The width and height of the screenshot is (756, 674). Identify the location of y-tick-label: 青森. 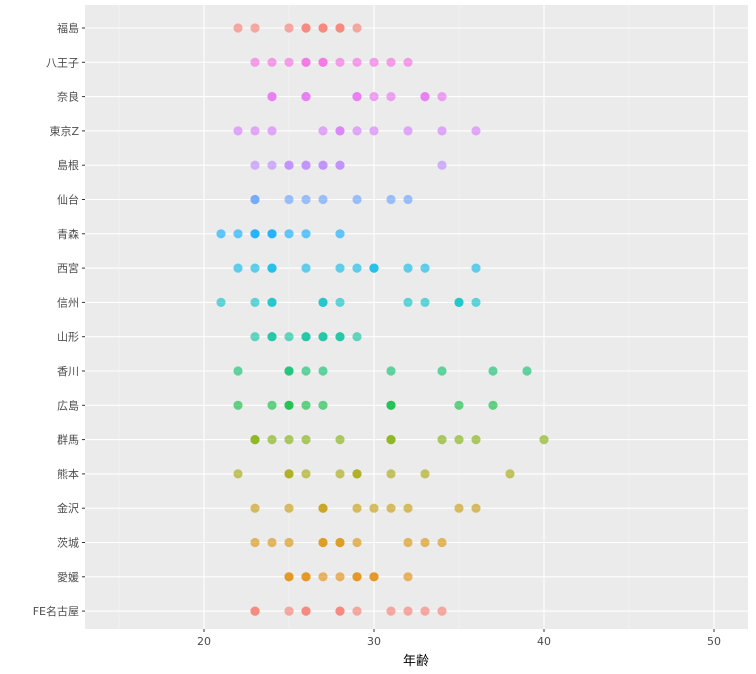
(68, 234).